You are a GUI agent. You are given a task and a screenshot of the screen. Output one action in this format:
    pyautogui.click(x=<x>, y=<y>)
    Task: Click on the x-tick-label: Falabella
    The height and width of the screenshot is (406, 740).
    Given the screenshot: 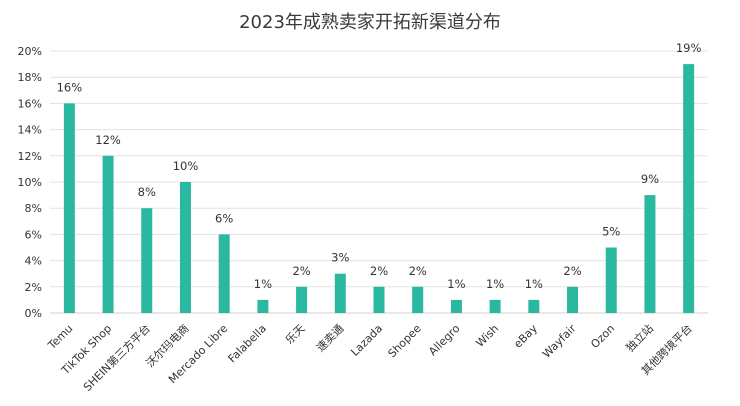 What is the action you would take?
    pyautogui.click(x=247, y=343)
    